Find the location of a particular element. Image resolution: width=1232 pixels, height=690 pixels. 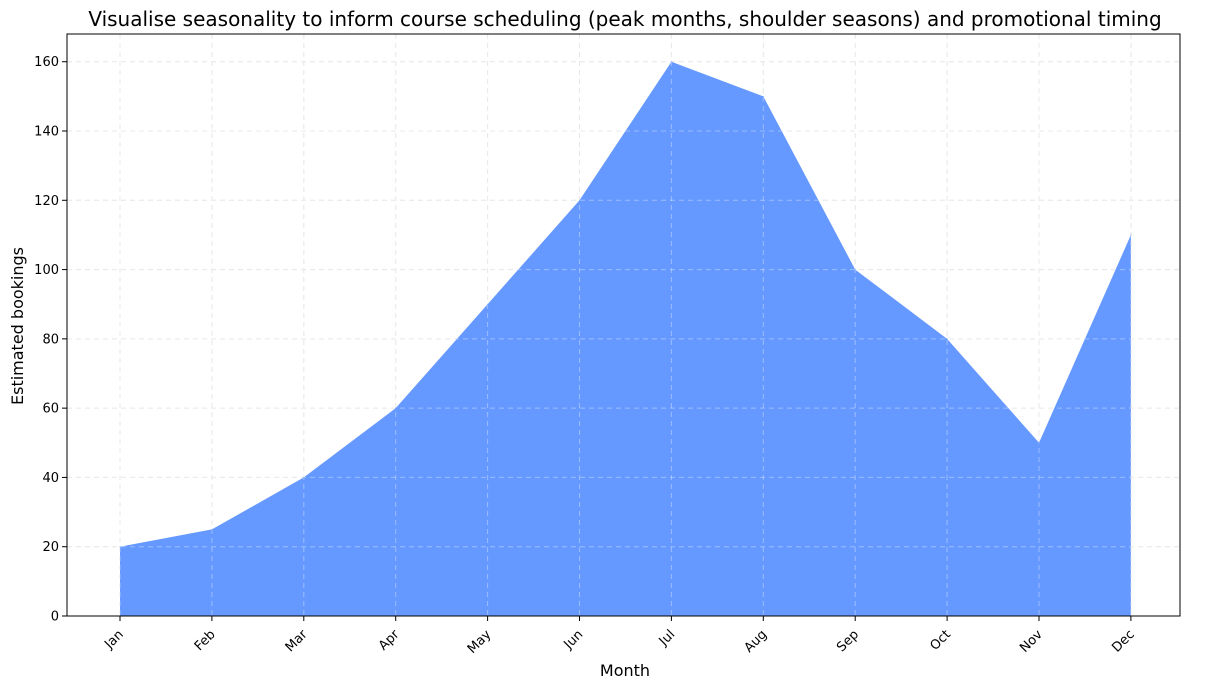

y-tick-label-40: 40 is located at coordinates (50, 478).